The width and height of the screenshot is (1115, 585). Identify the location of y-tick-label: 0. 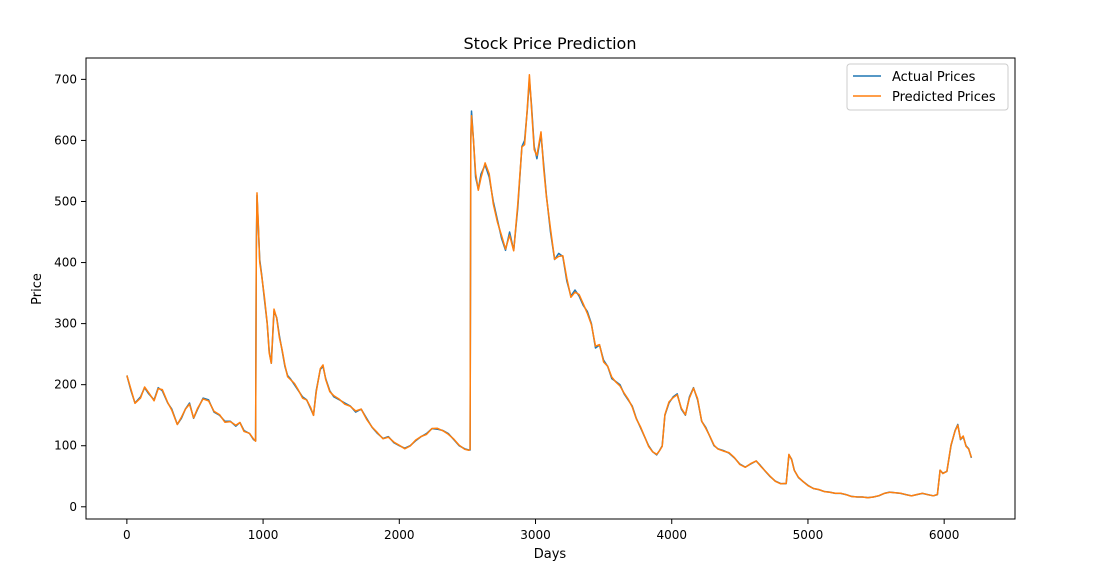
(73, 507).